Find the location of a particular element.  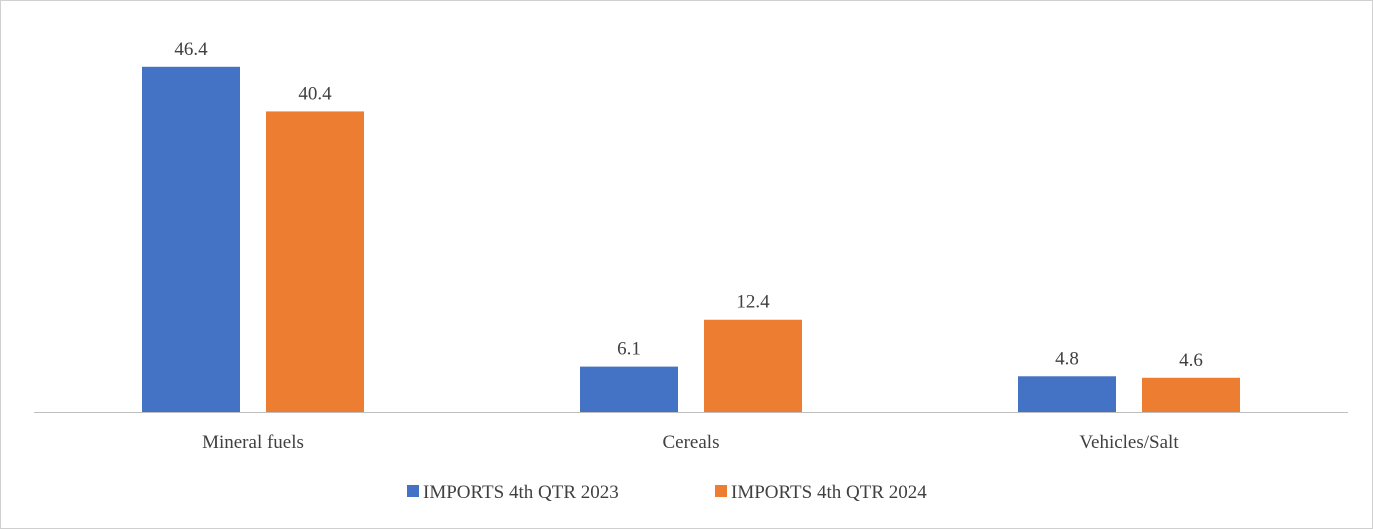

data-label-vehicles-salt-series-1: 4.8 is located at coordinates (1067, 358).